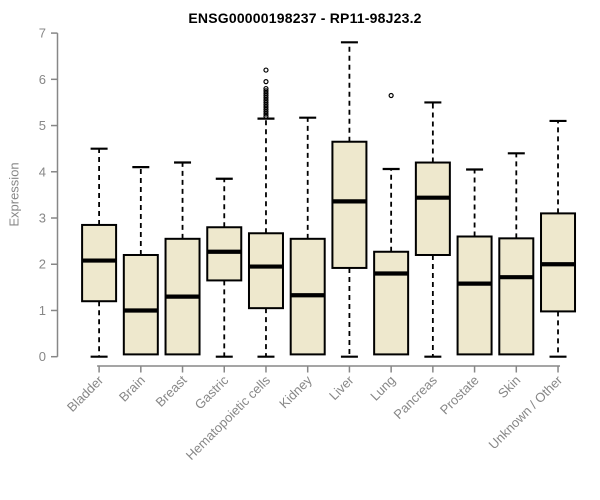 The image size is (600, 500). What do you see at coordinates (42, 125) in the screenshot?
I see `y-axis-tick-label: 5` at bounding box center [42, 125].